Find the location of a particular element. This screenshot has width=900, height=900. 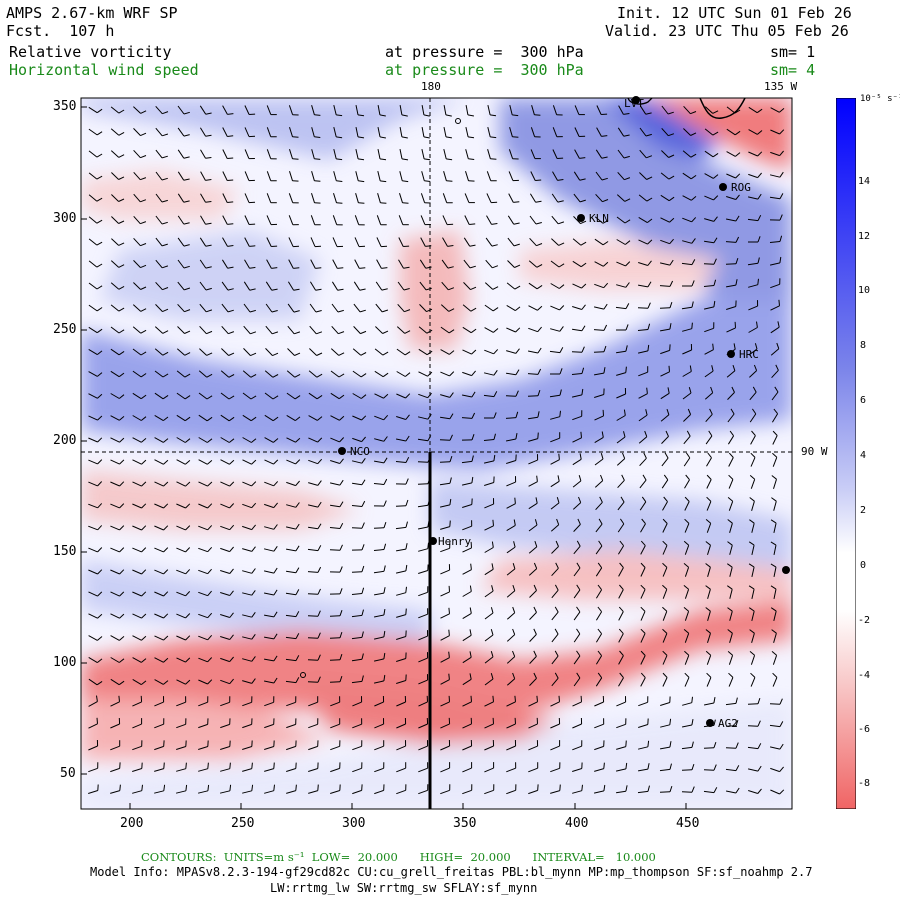

station-label-henry: Henry is located at coordinates (455, 541).